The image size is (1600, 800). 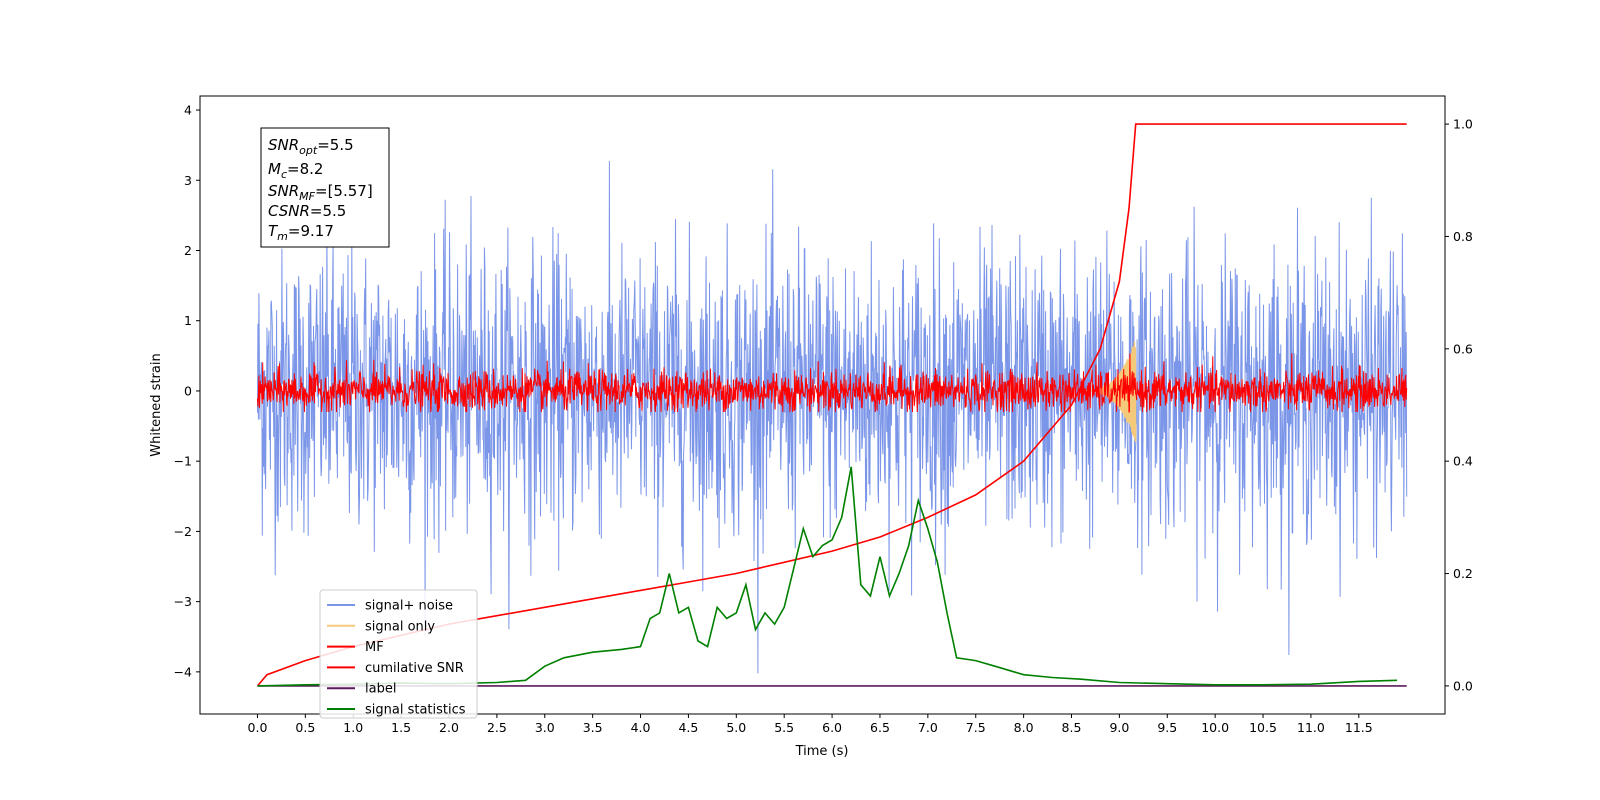 I want to click on y-tick-label: 2, so click(x=188, y=250).